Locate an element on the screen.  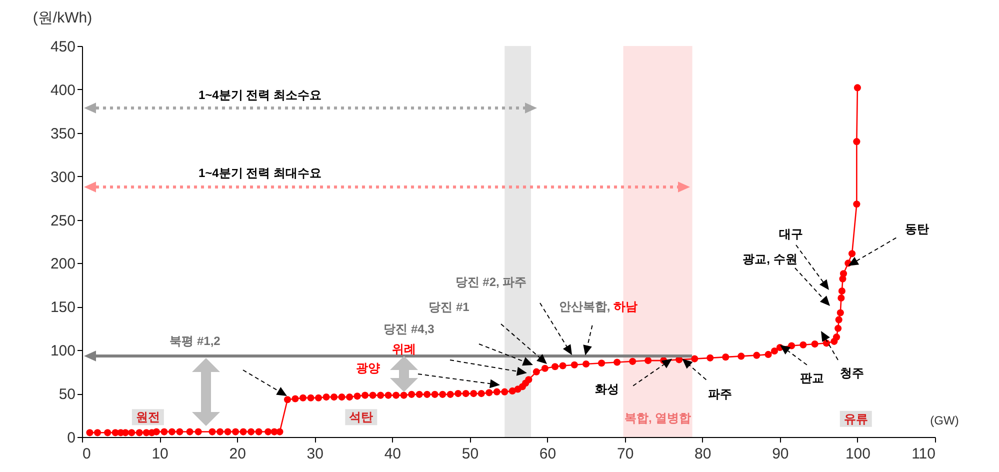
y-axis-title: (원/kWh) is located at coordinates (62, 18).